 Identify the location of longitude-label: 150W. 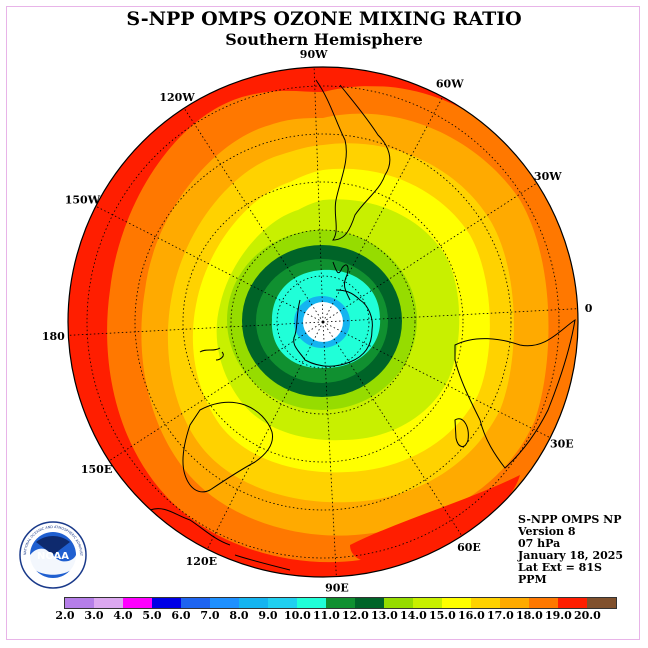
(83, 199).